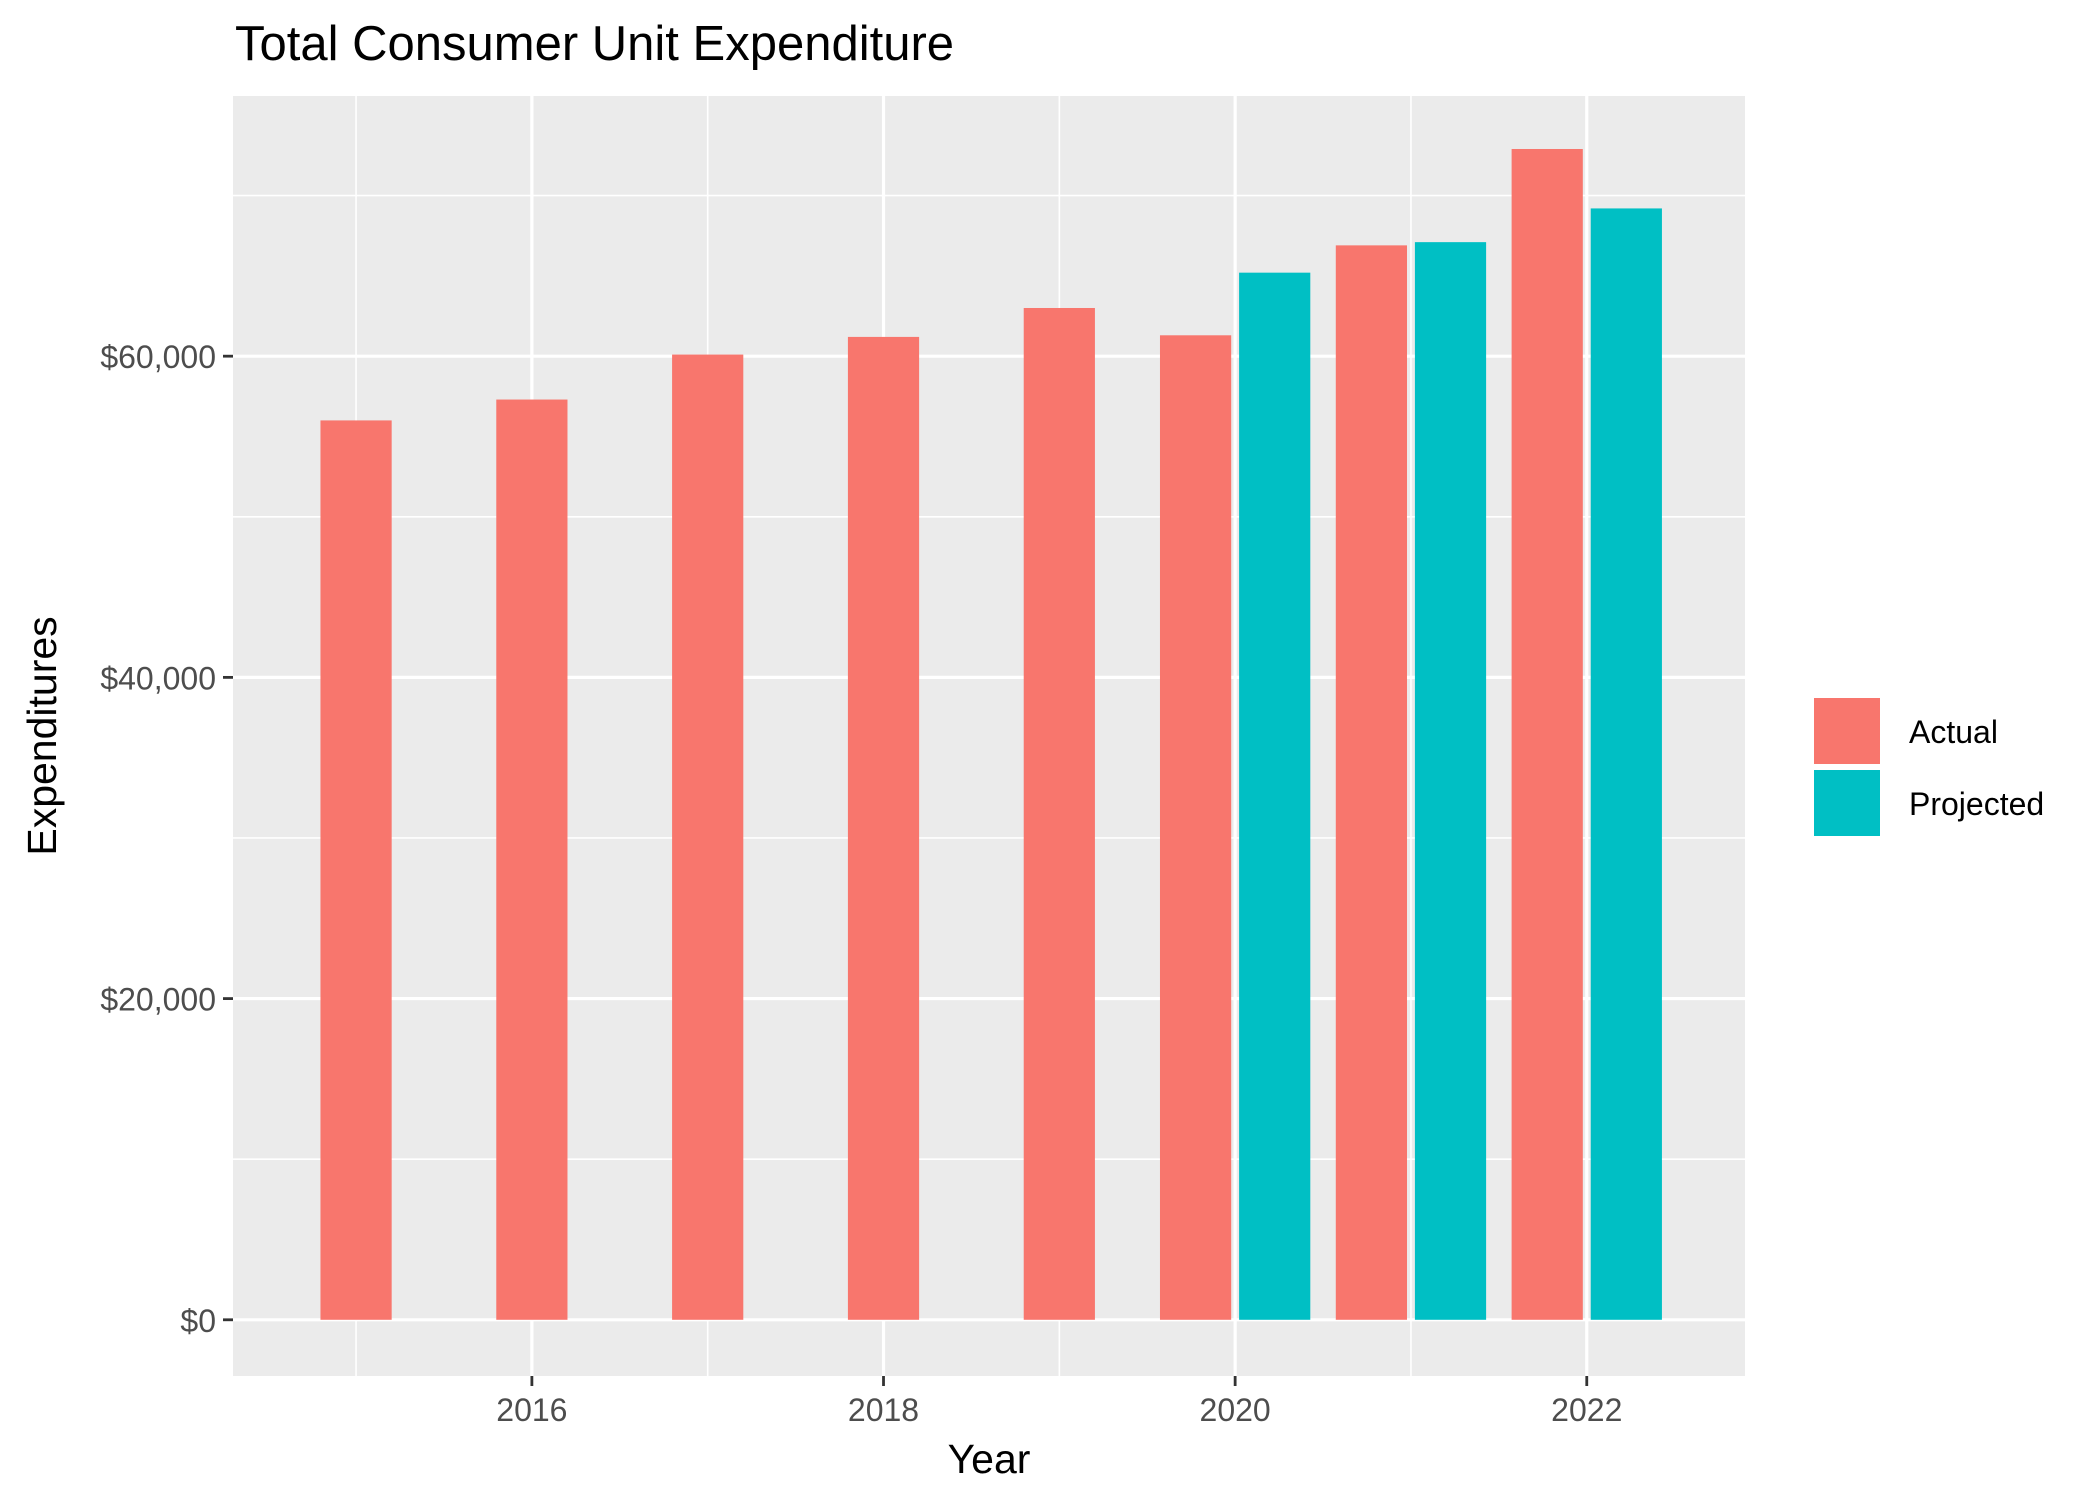 This screenshot has height=1504, width=2099. What do you see at coordinates (1953, 732) in the screenshot?
I see `legend-label-actual: Actual` at bounding box center [1953, 732].